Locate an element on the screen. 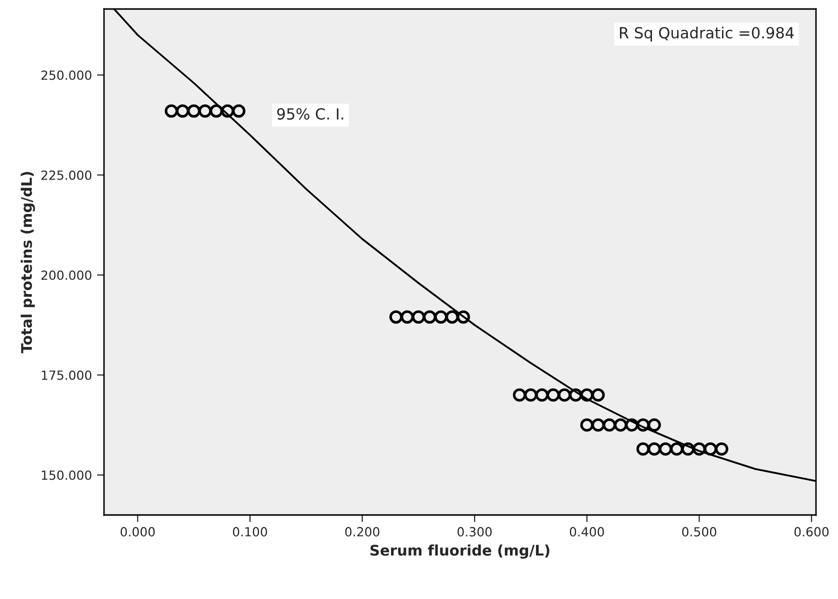 Image resolution: width=838 pixels, height=599 pixels. x-tick-label: 0.200 is located at coordinates (362, 531).